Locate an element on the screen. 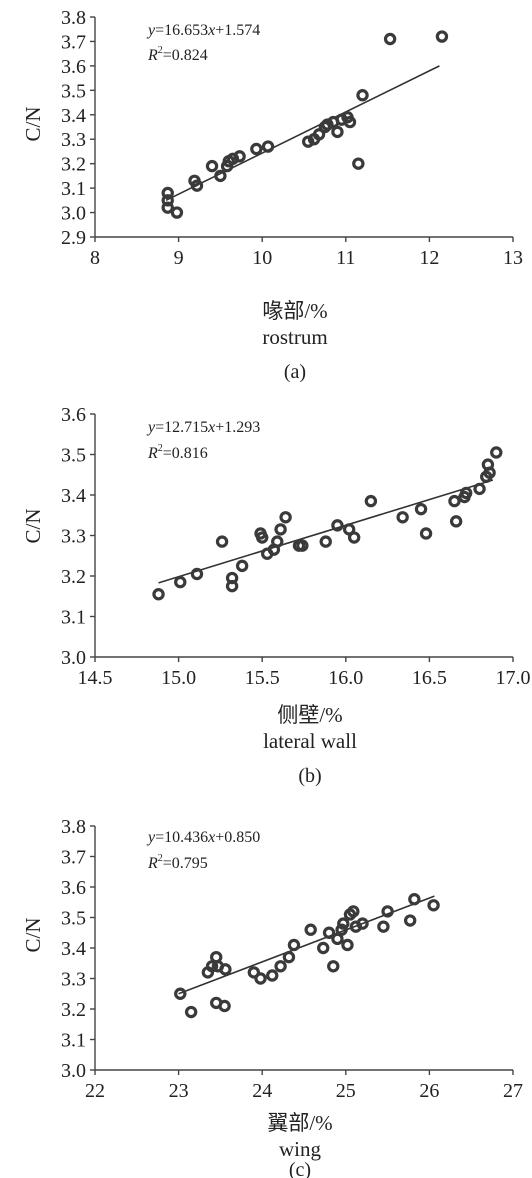 This screenshot has width=532, height=1178. points-group is located at coordinates (307, 956).